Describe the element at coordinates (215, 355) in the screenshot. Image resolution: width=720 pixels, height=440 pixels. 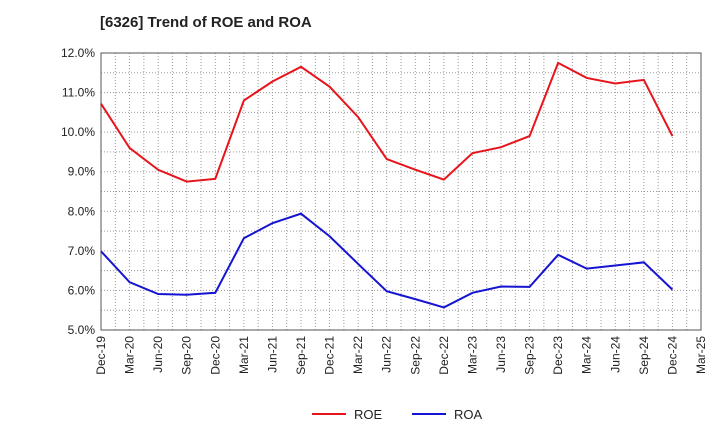
I see `x-tick-label: Dec-20` at that location.